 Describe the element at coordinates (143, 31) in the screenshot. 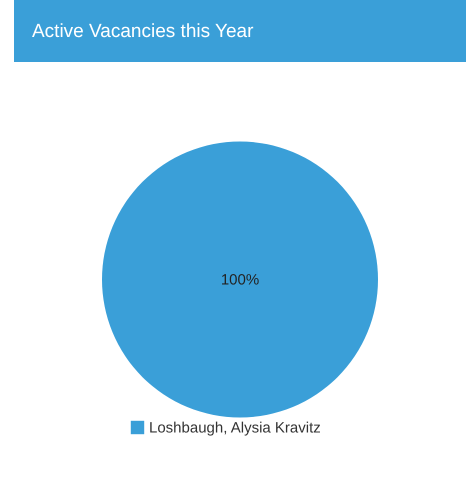

I see `chart-title: Active Vacancies this Year` at that location.